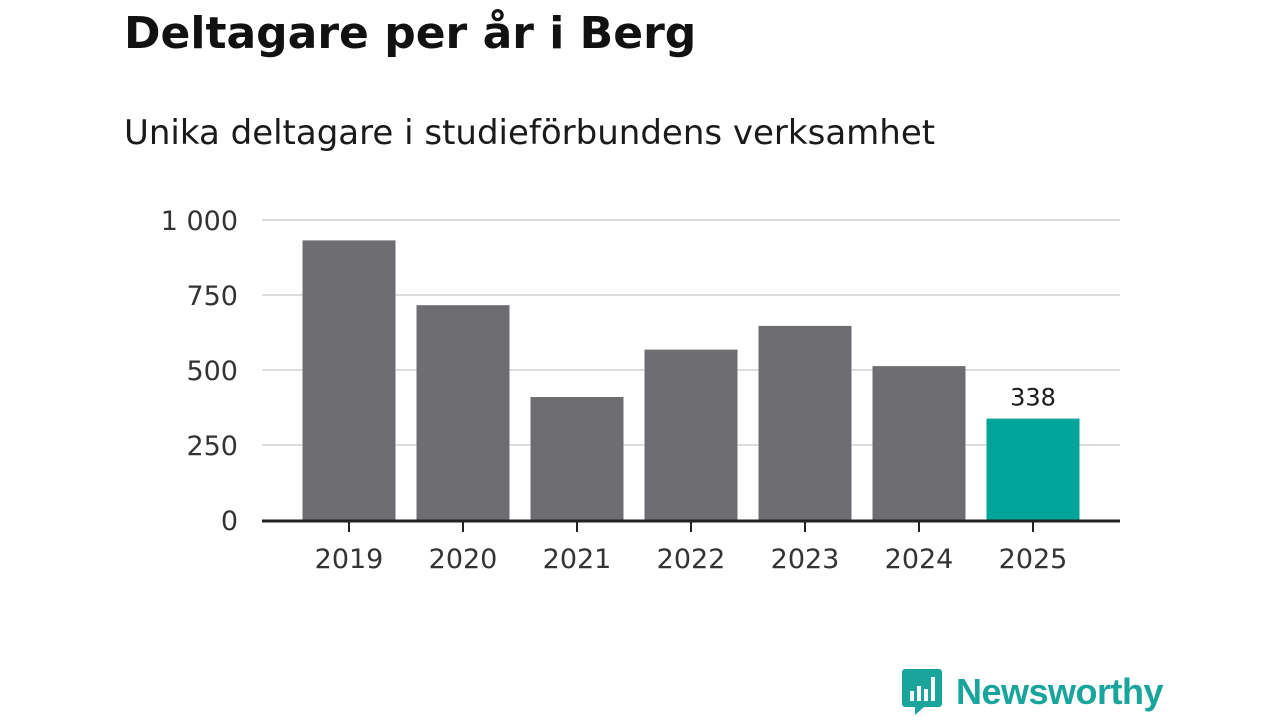  I want to click on bar-chart-speech-bubble-icon, so click(922, 692).